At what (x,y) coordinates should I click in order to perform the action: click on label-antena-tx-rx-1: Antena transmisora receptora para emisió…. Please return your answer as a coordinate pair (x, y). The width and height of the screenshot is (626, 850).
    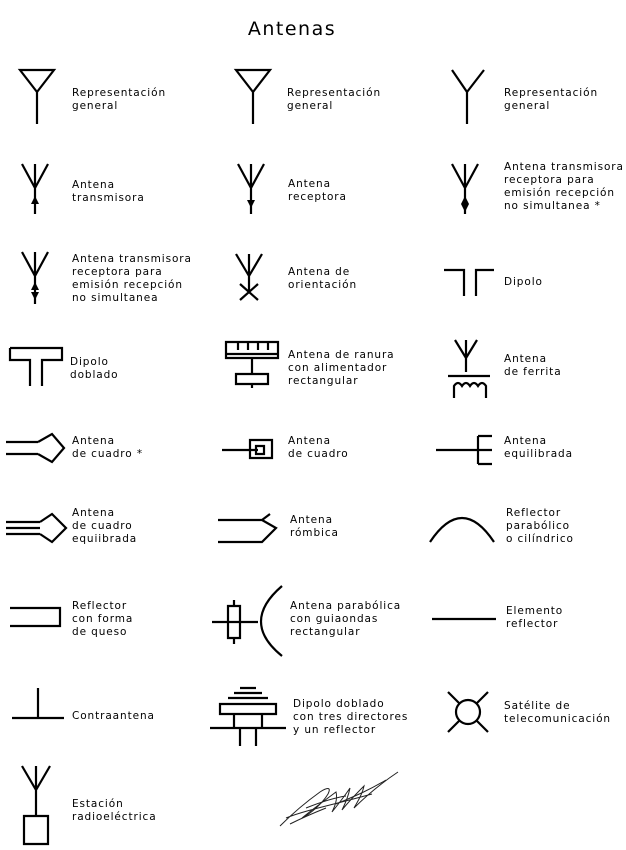
    Looking at the image, I should click on (564, 186).